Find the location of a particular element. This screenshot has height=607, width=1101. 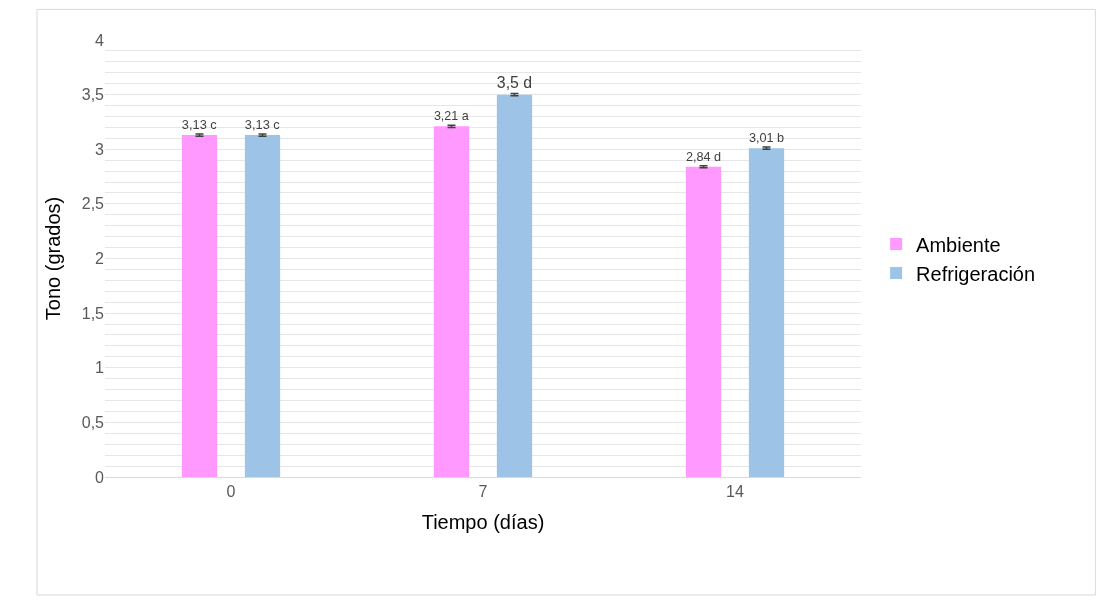

y-tick-label: 3 is located at coordinates (100, 149).